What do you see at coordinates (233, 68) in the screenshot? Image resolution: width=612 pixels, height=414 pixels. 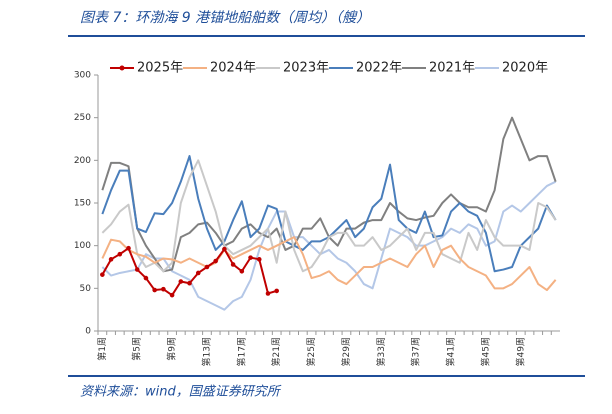 I see `legend-label: 2024年` at bounding box center [233, 68].